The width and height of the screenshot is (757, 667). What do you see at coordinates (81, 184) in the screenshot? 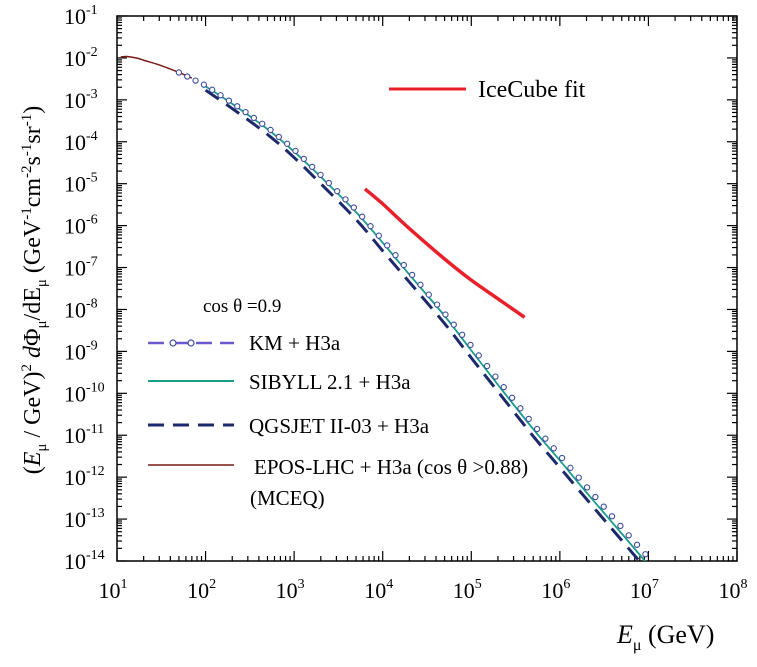
I see `y-tick-label: 10⁻⁵` at bounding box center [81, 184].